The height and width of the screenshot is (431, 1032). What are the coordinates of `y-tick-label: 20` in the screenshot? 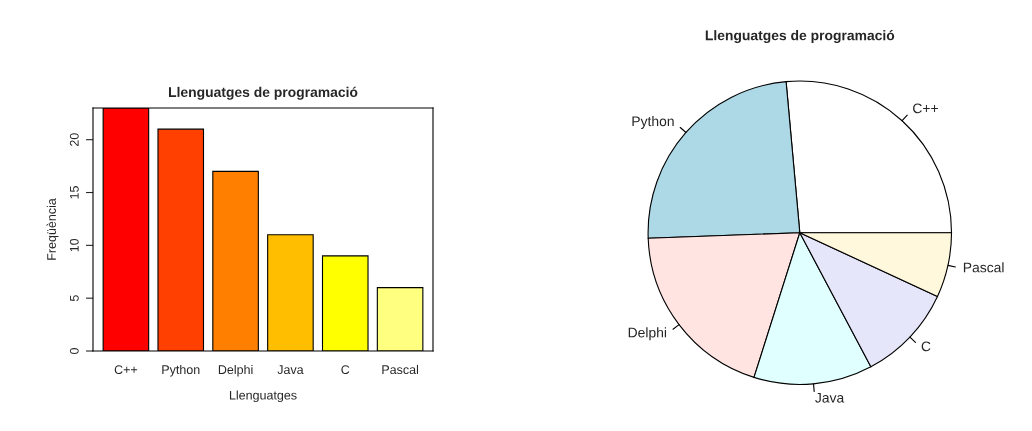 It's located at (74, 140).